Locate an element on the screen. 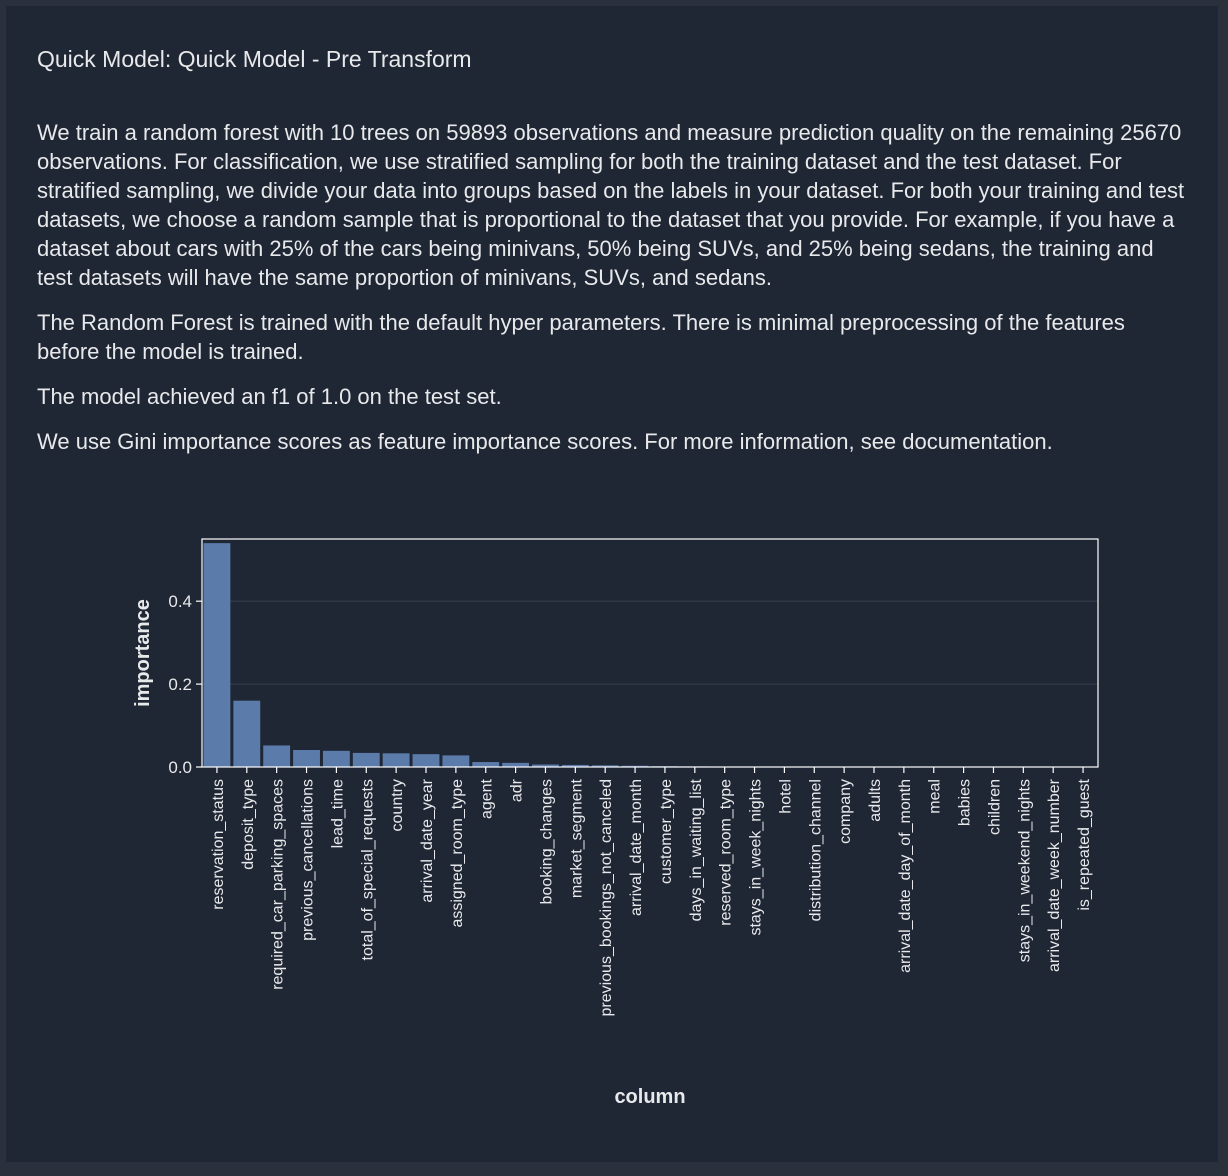 The image size is (1228, 1176). x-tick-label: company is located at coordinates (845, 811).